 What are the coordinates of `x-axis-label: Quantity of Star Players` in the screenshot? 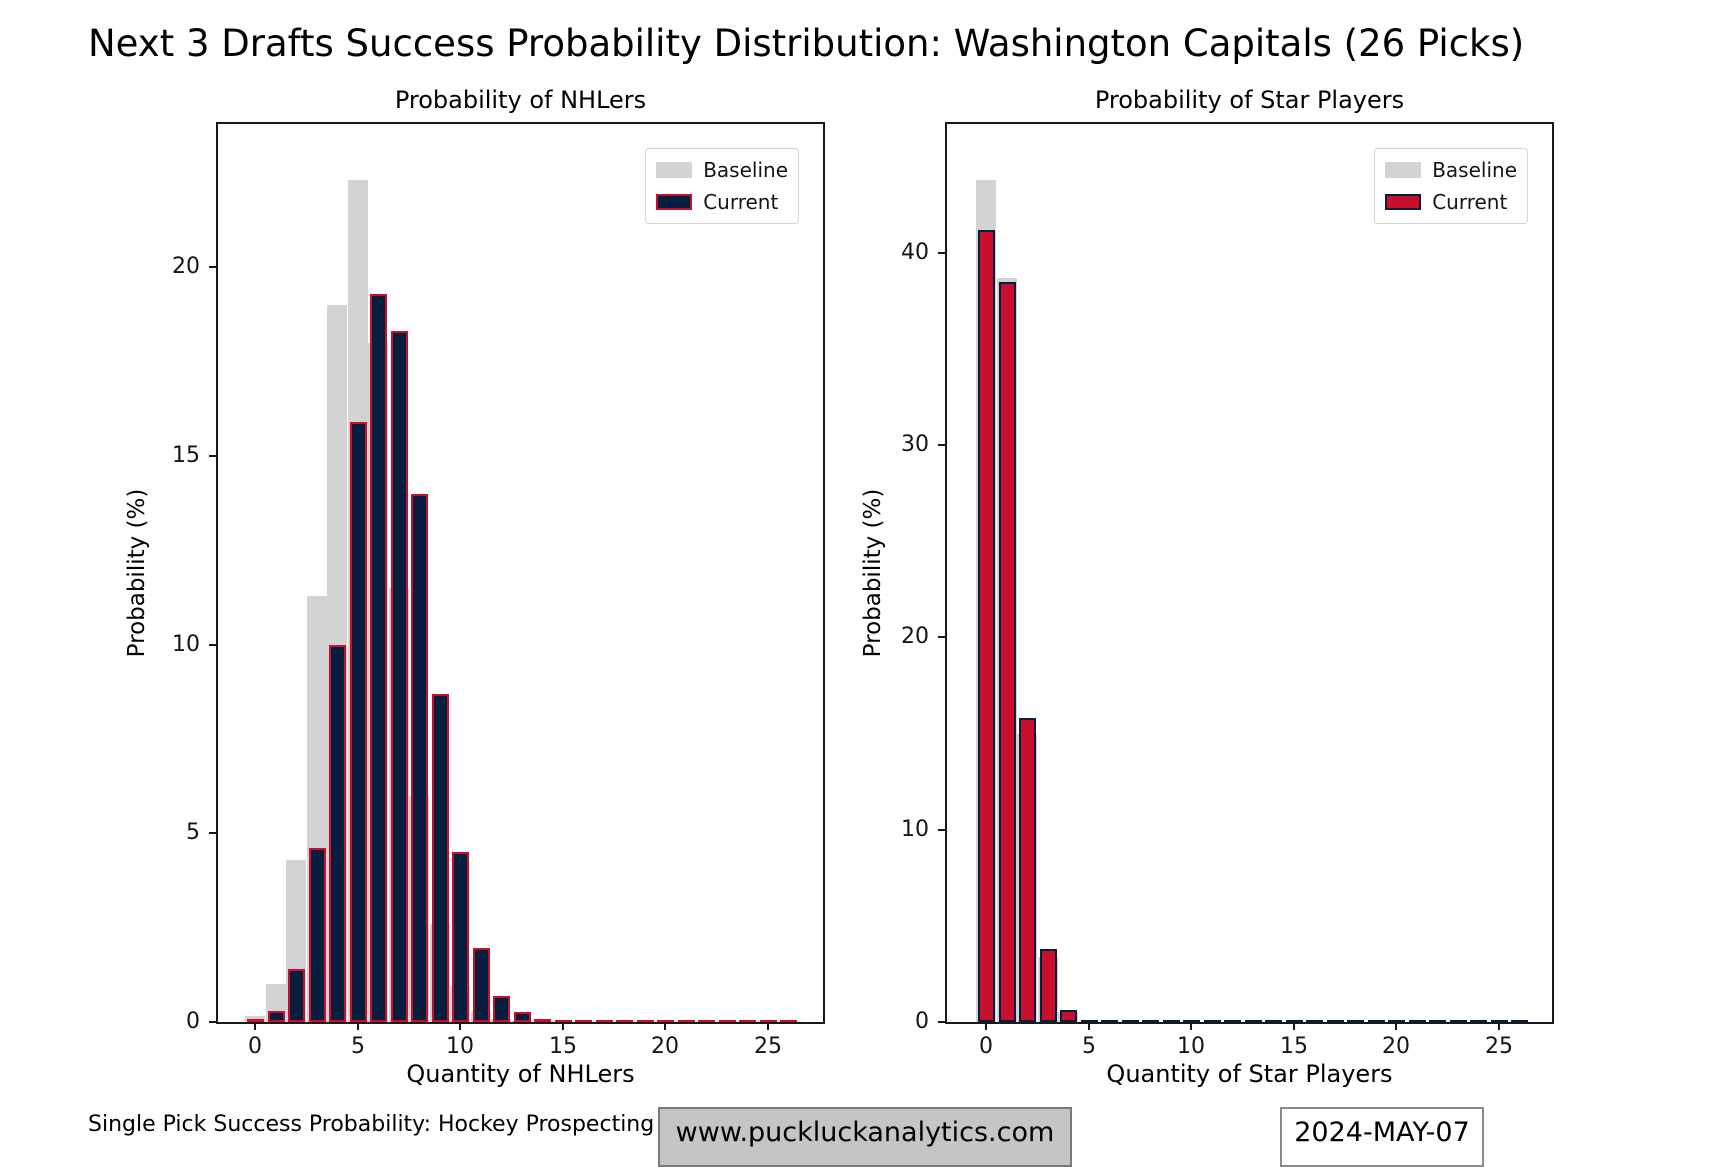 It's located at (1249, 1074).